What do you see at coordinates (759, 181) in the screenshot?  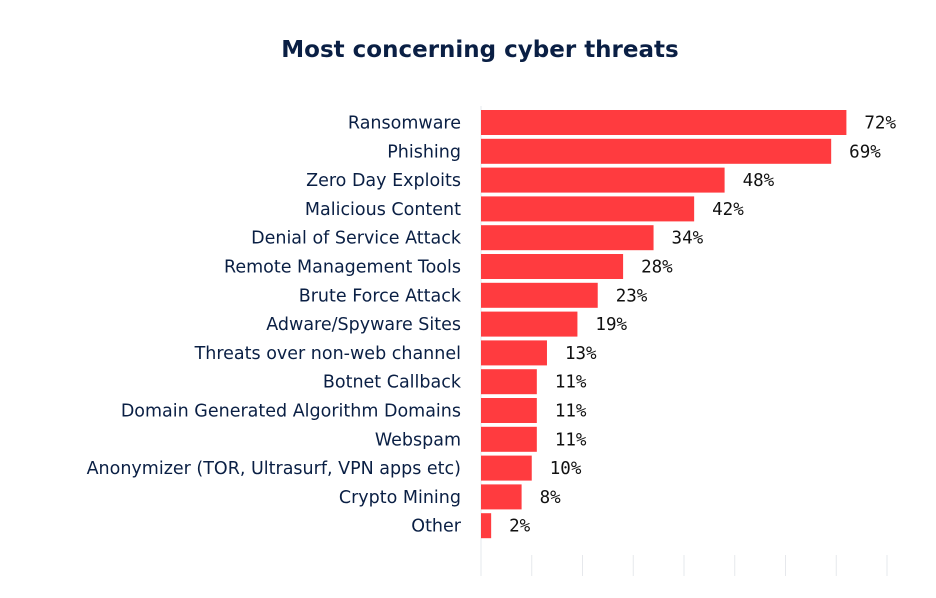 I see `value-label: 48%` at bounding box center [759, 181].